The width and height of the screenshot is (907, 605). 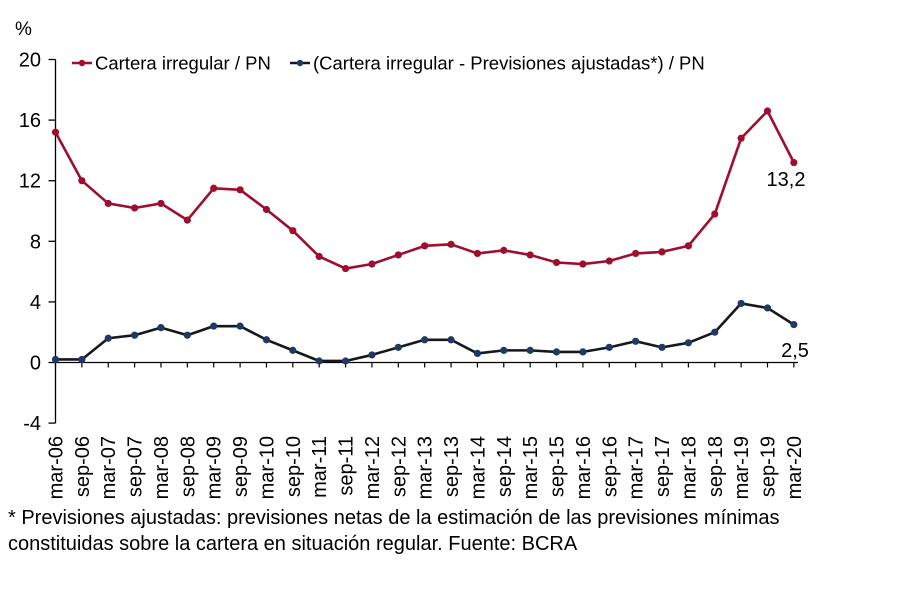 What do you see at coordinates (531, 467) in the screenshot?
I see `x-category-label: mar-15` at bounding box center [531, 467].